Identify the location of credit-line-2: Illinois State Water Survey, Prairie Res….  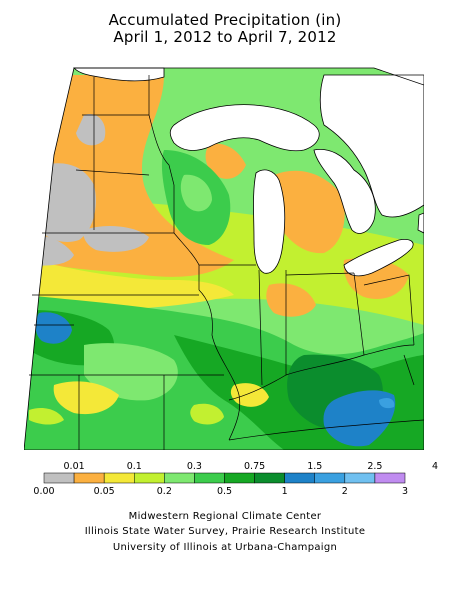
(225, 531).